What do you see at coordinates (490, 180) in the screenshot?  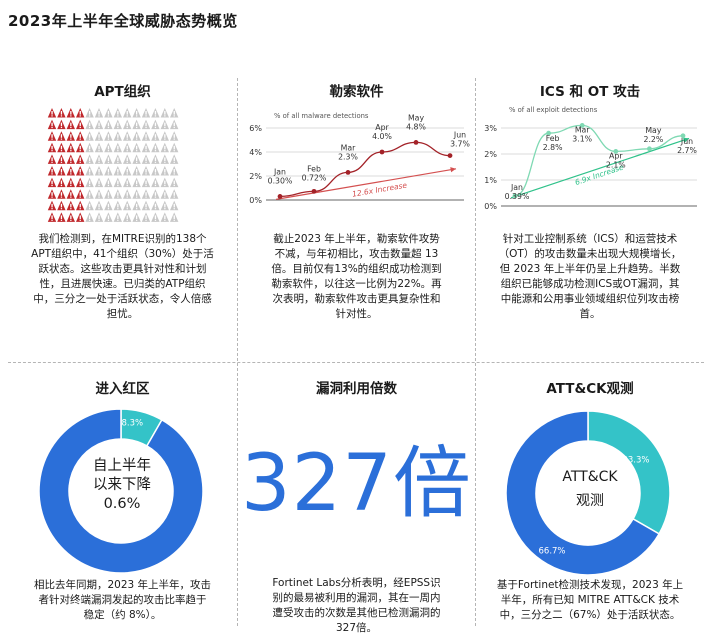 I see `y-tick-label: 1%` at bounding box center [490, 180].